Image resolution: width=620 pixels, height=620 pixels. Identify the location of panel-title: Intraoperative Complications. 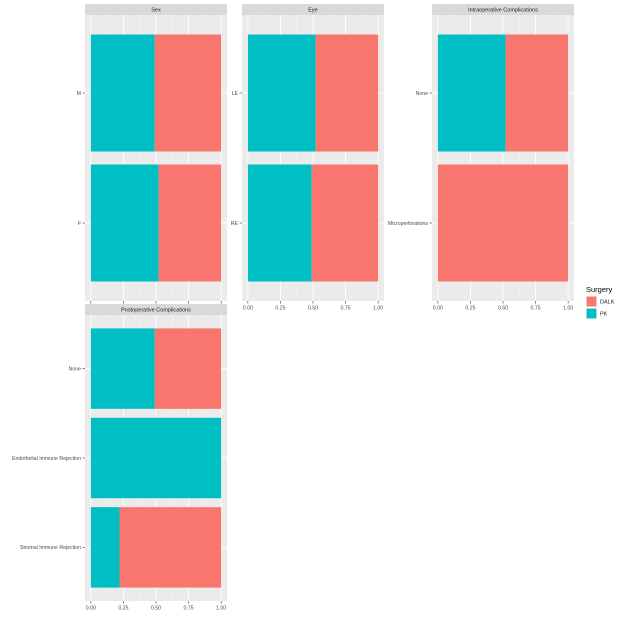
(503, 11).